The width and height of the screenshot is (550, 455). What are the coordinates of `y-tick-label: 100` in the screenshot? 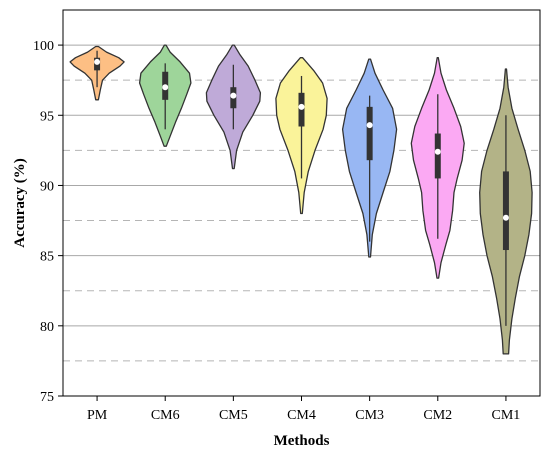 It's located at (43, 46).